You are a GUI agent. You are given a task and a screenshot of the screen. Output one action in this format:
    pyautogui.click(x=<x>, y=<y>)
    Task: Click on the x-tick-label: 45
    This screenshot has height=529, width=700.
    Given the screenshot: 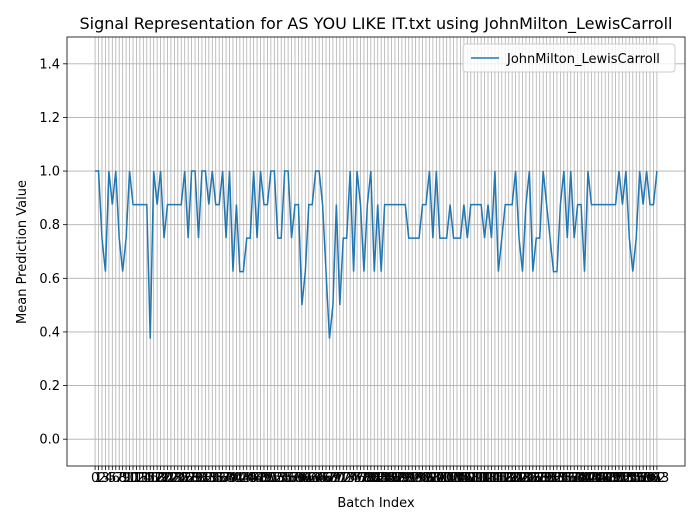 What is the action you would take?
    pyautogui.click(x=250, y=478)
    